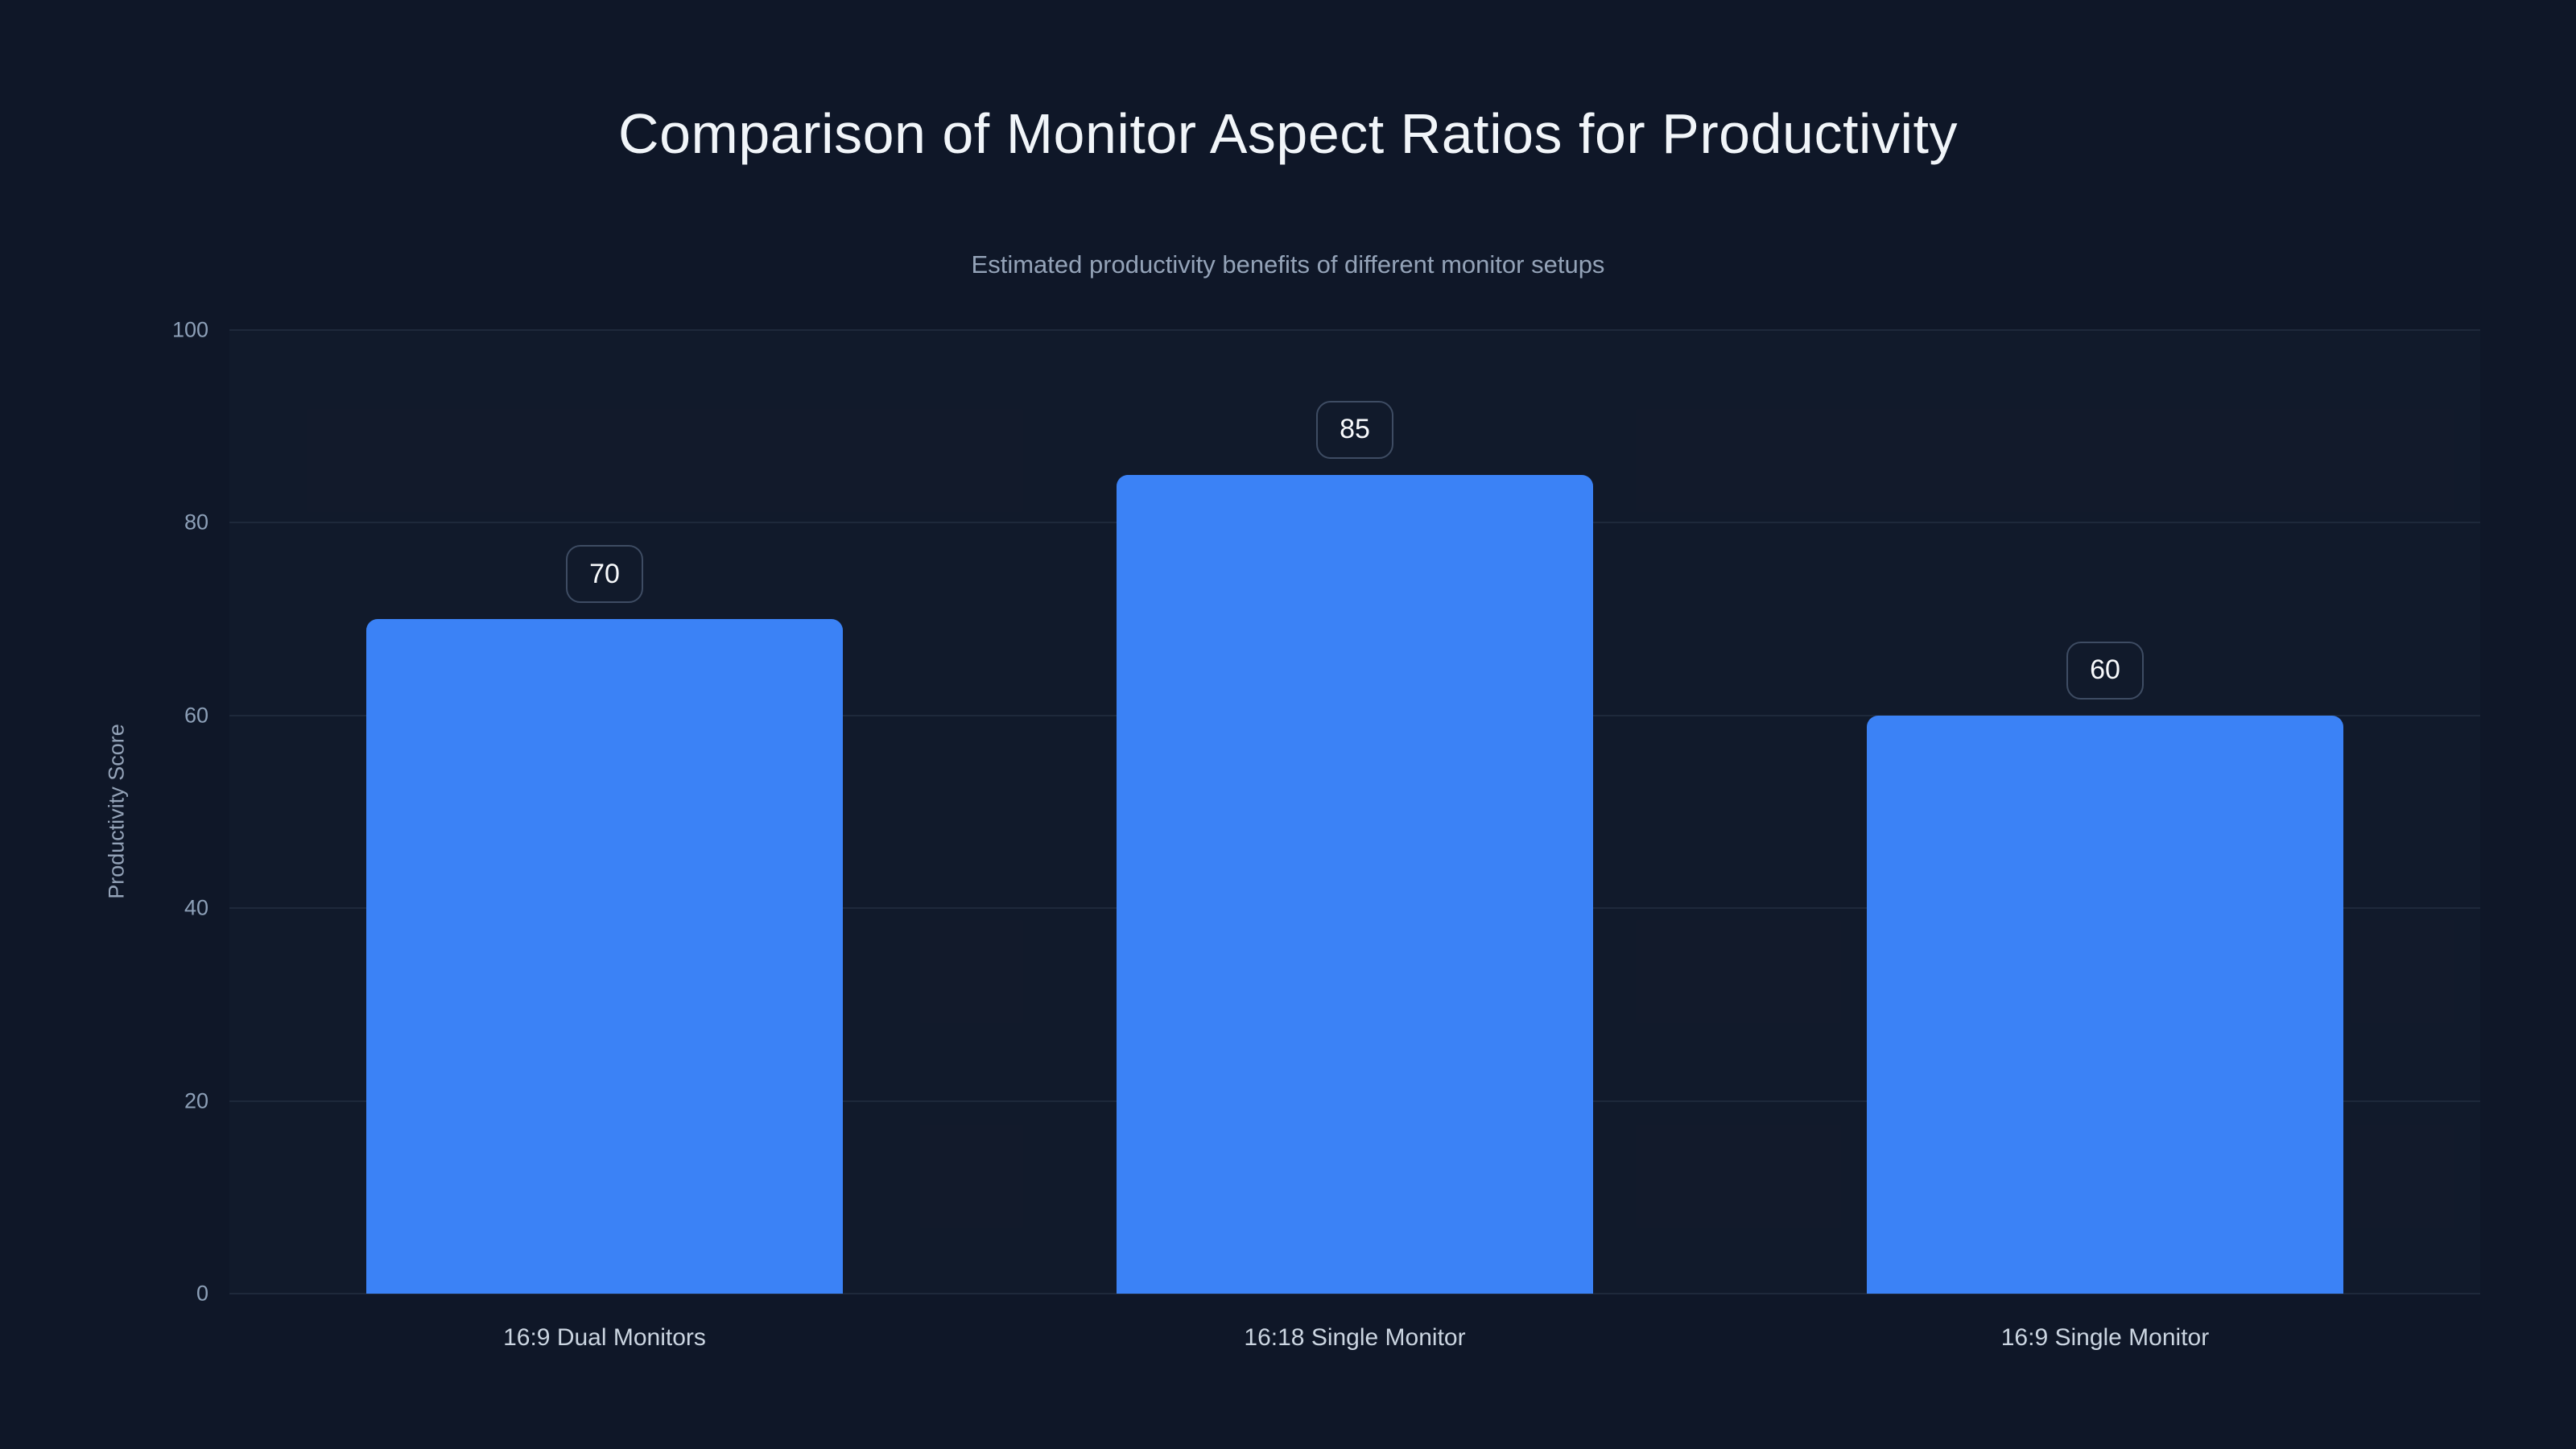 Image resolution: width=2576 pixels, height=1449 pixels. Describe the element at coordinates (196, 715) in the screenshot. I see `y-tick-label-60: 60` at that location.